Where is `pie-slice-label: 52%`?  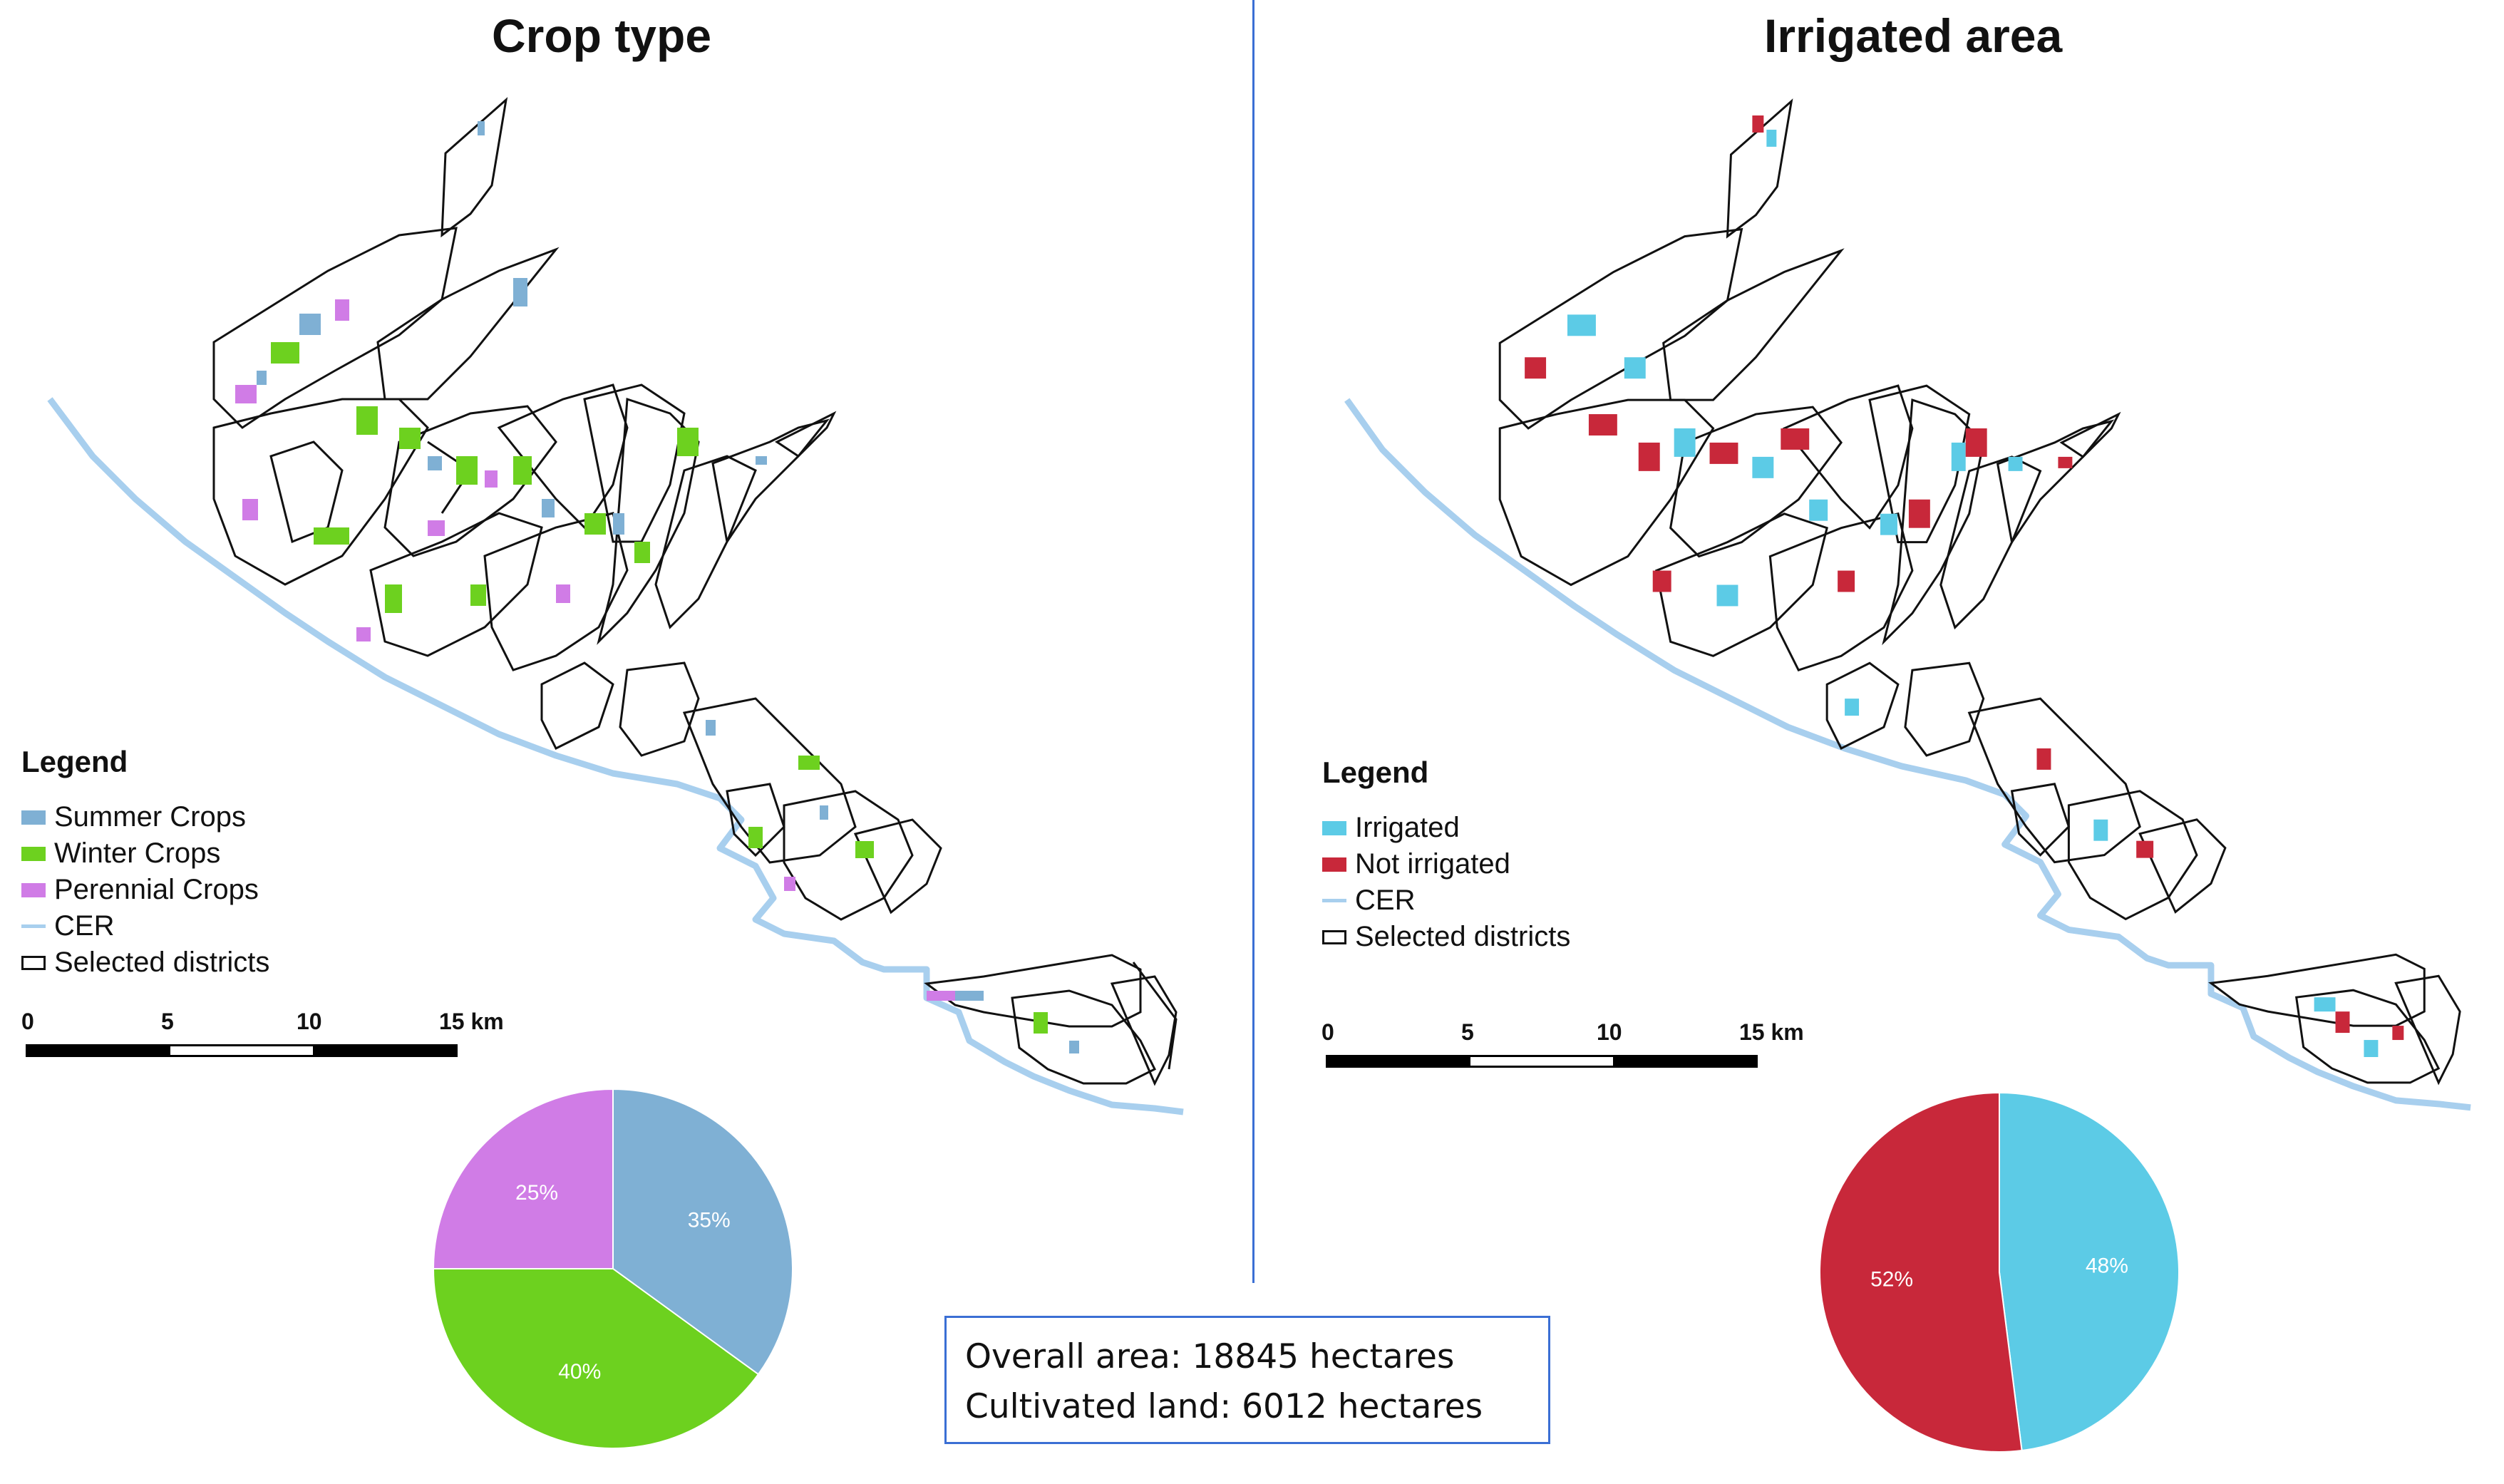
pie-slice-label: 52% is located at coordinates (1891, 1279).